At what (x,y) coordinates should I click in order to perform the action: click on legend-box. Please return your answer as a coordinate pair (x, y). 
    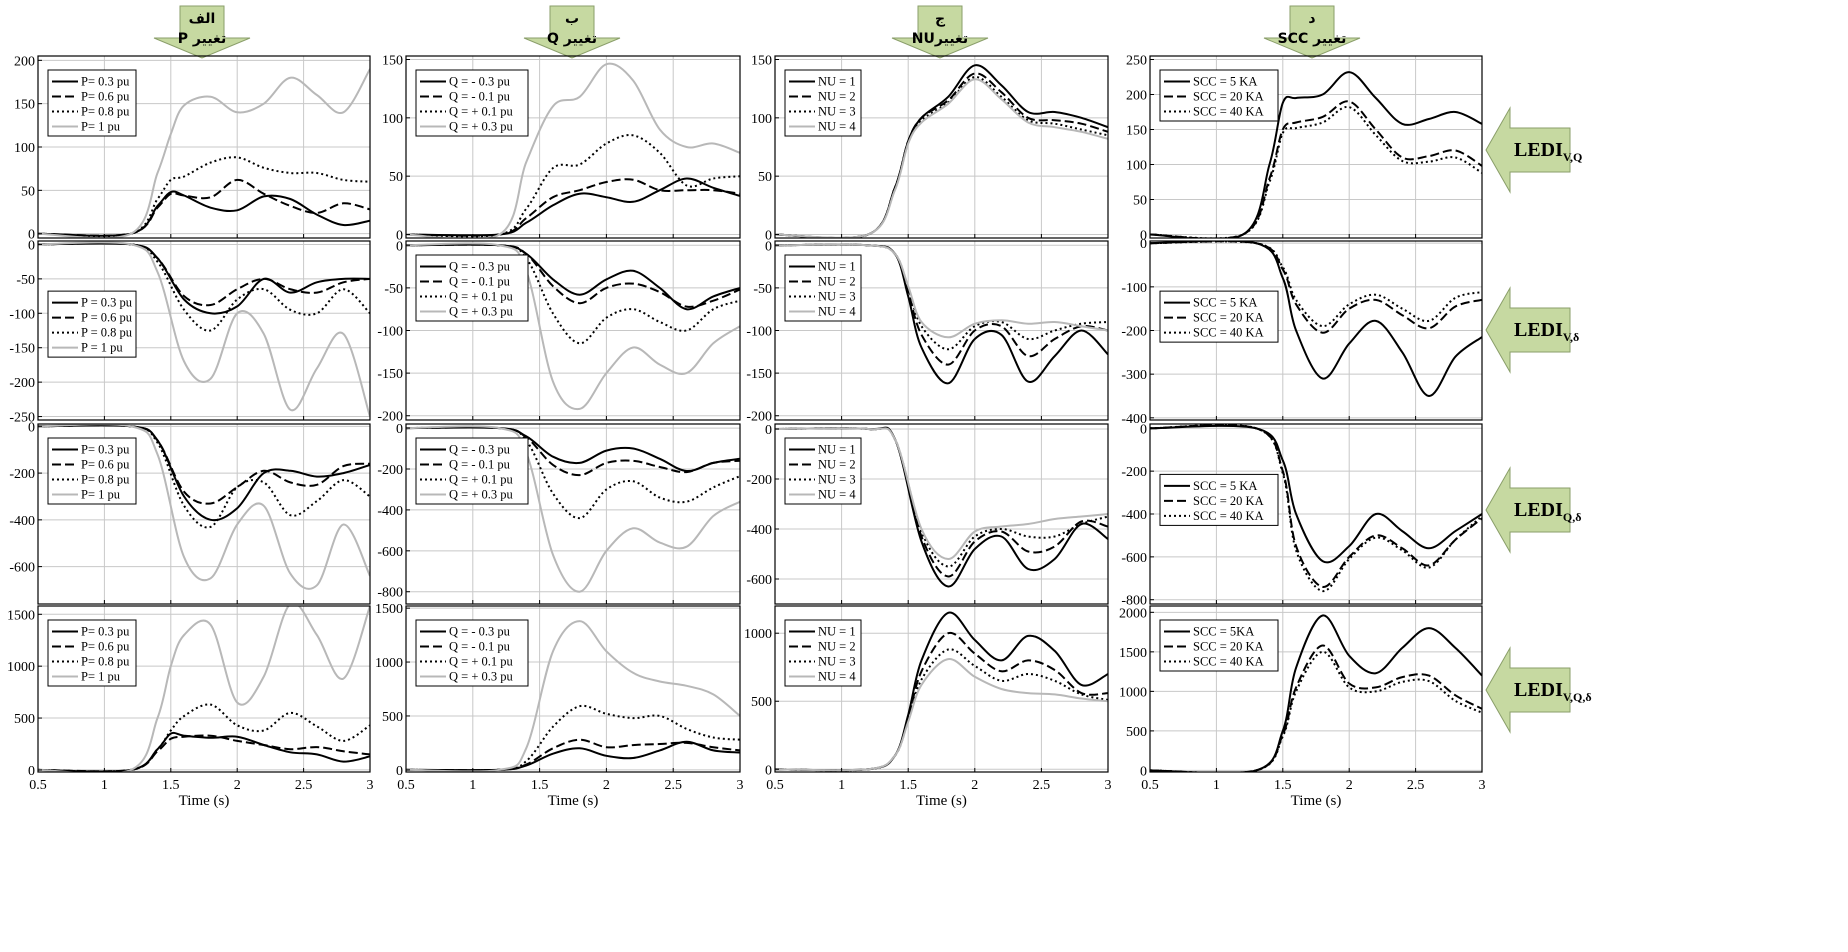
    Looking at the image, I should click on (92, 471).